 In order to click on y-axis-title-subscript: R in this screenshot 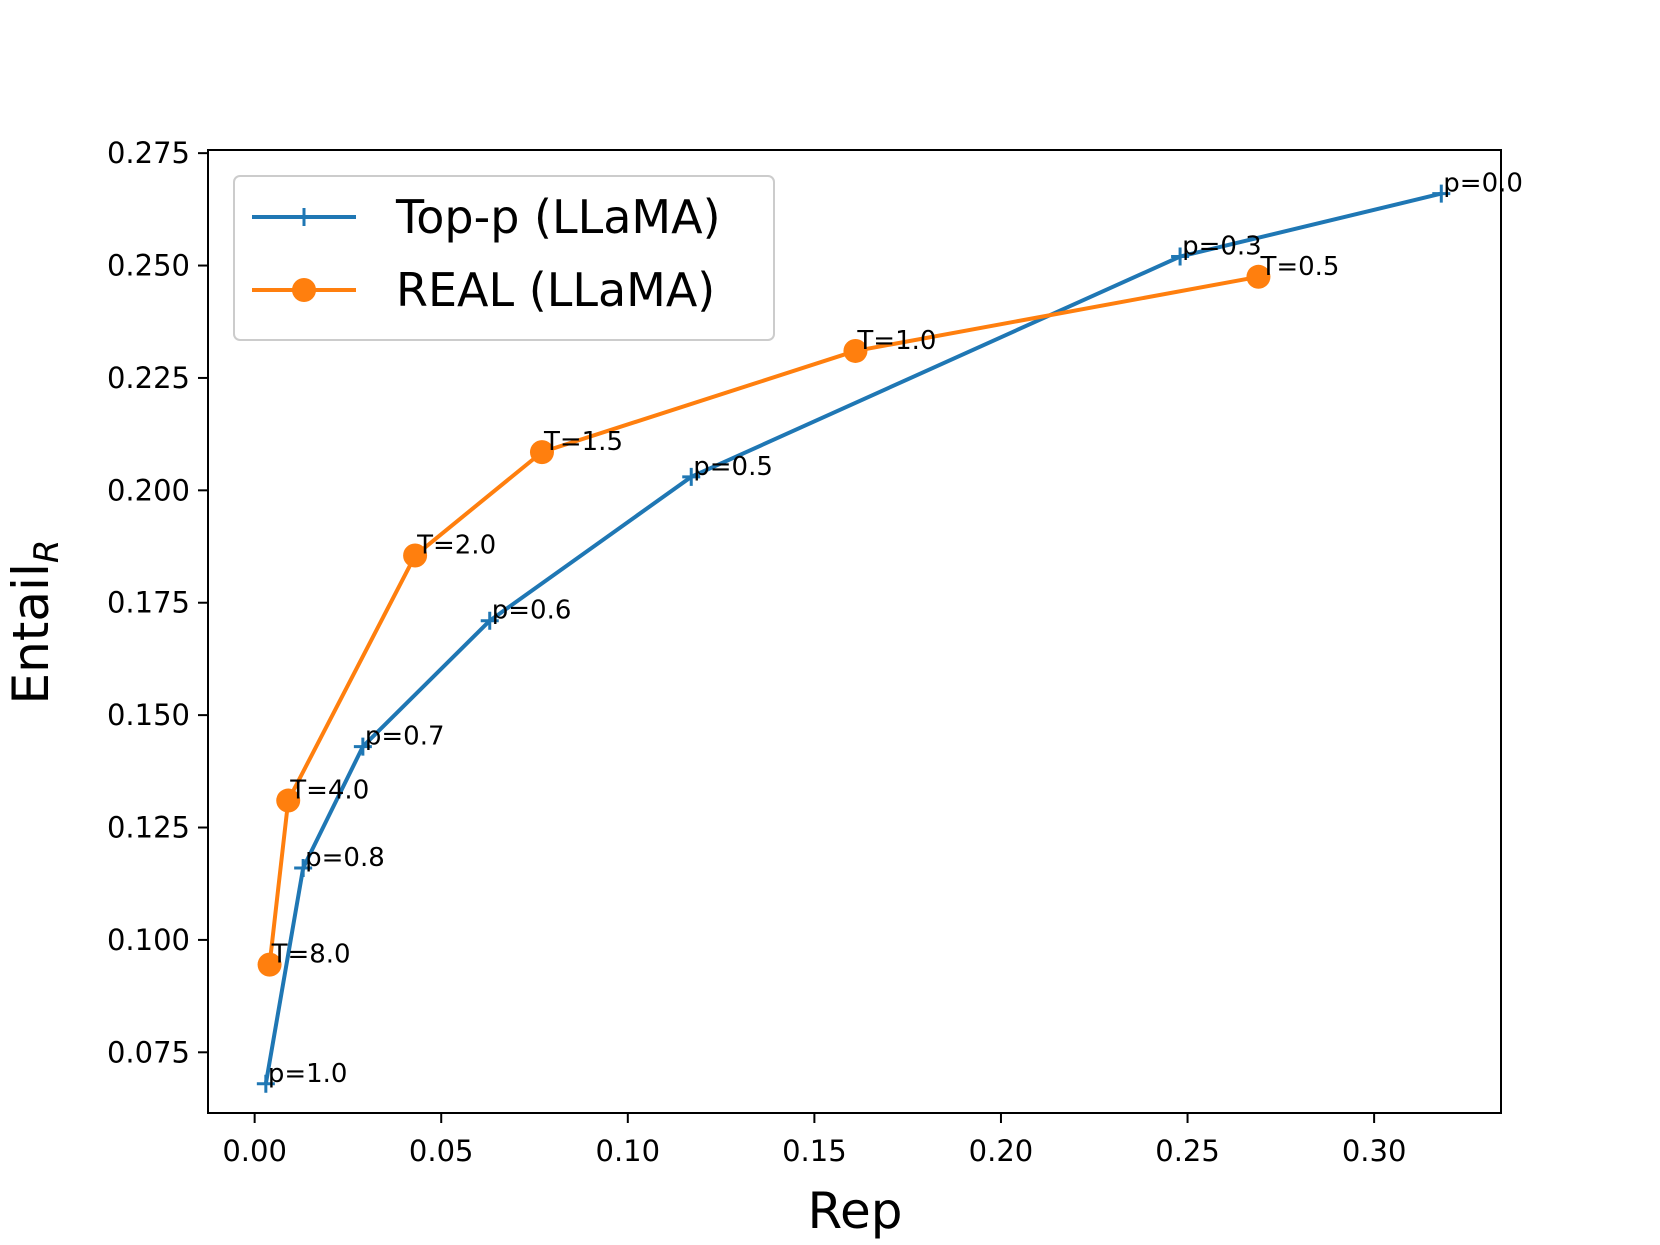, I will do `click(47, 552)`.